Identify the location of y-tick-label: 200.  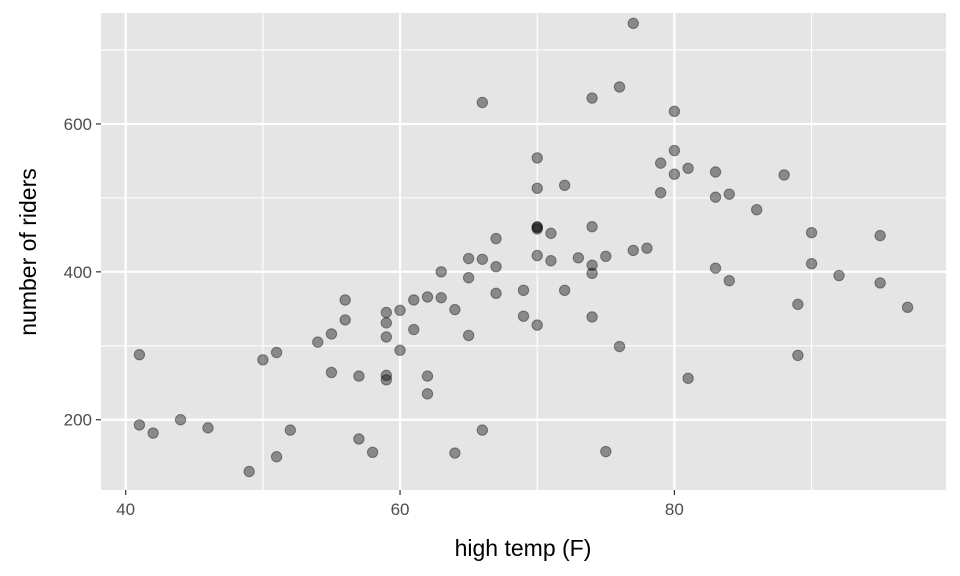
(78, 420).